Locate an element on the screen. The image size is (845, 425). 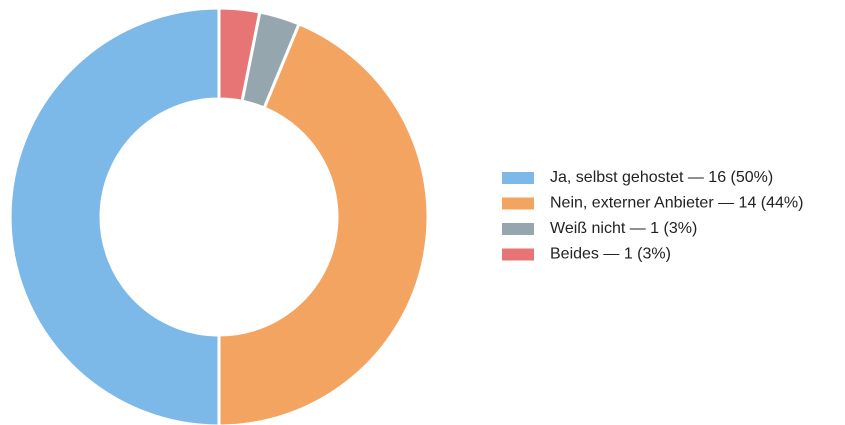
legend-label: Ja, selbst gehostet — 16 (50%) is located at coordinates (661, 177).